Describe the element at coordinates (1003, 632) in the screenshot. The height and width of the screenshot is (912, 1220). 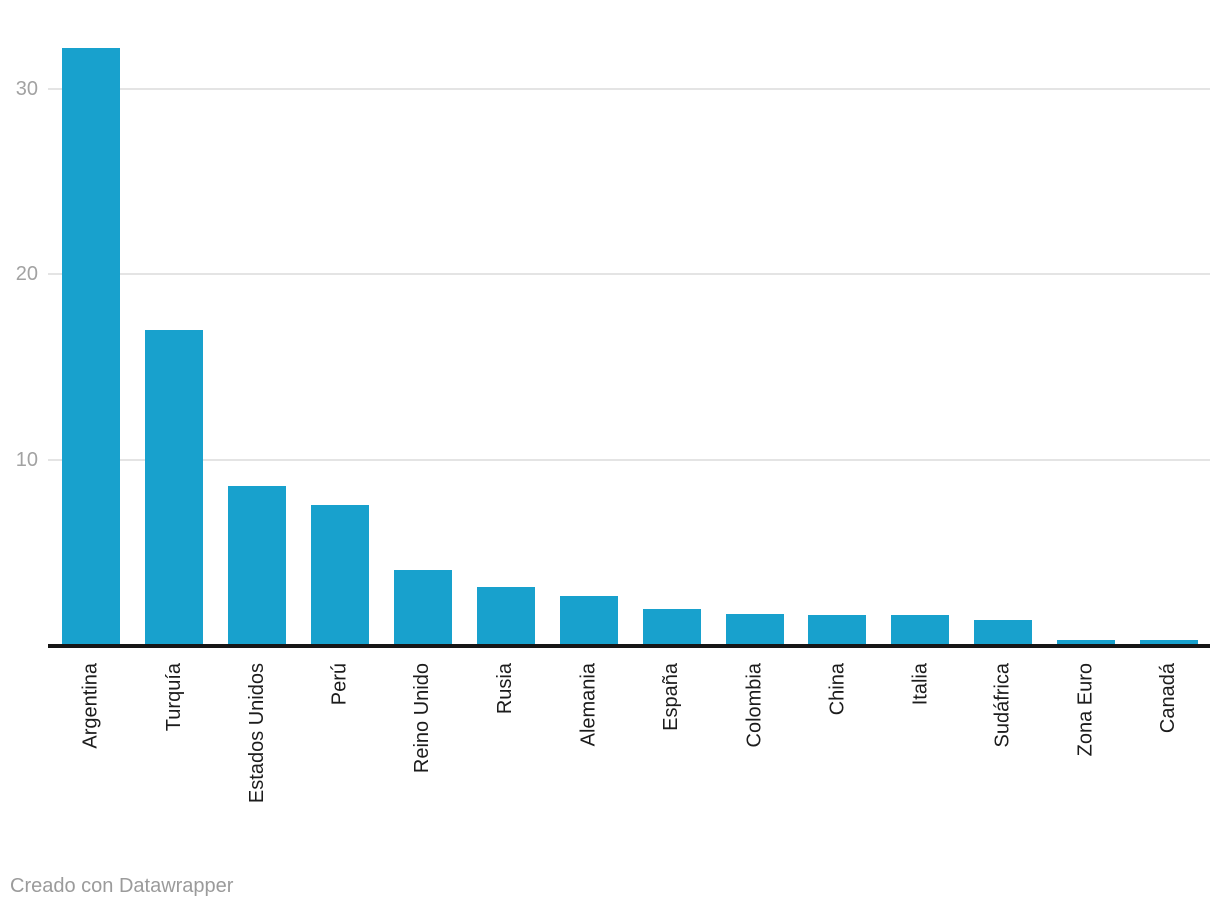
I see `bar-sudafrica` at that location.